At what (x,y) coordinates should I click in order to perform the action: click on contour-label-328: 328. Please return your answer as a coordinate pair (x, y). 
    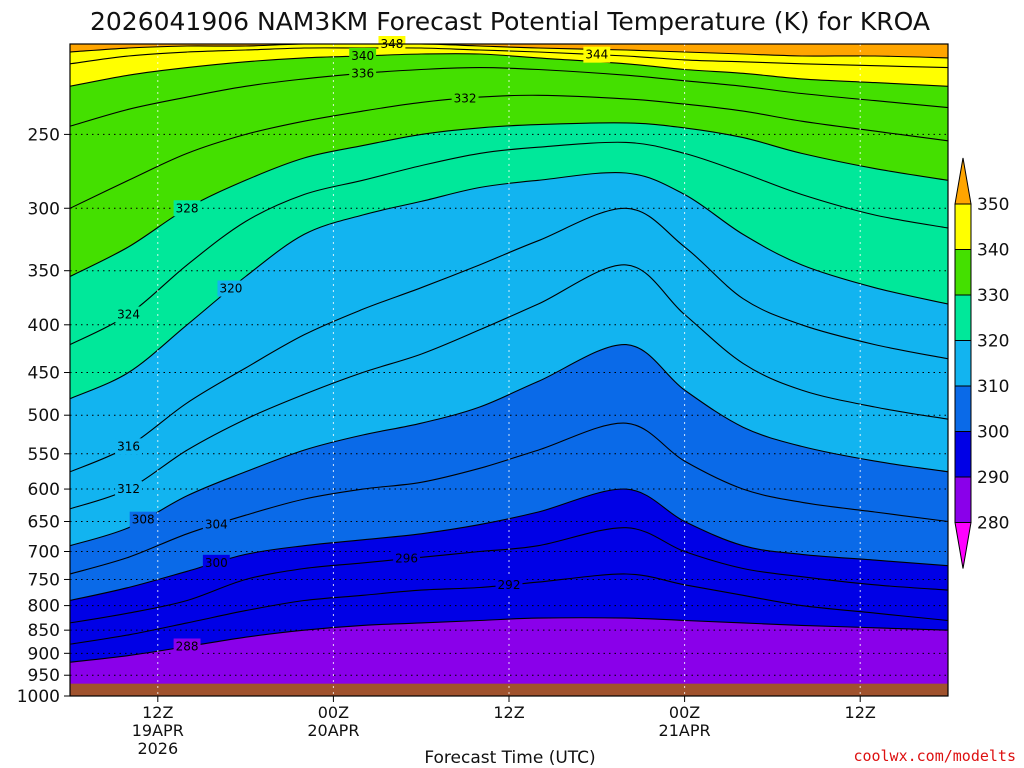
    Looking at the image, I should click on (187, 208).